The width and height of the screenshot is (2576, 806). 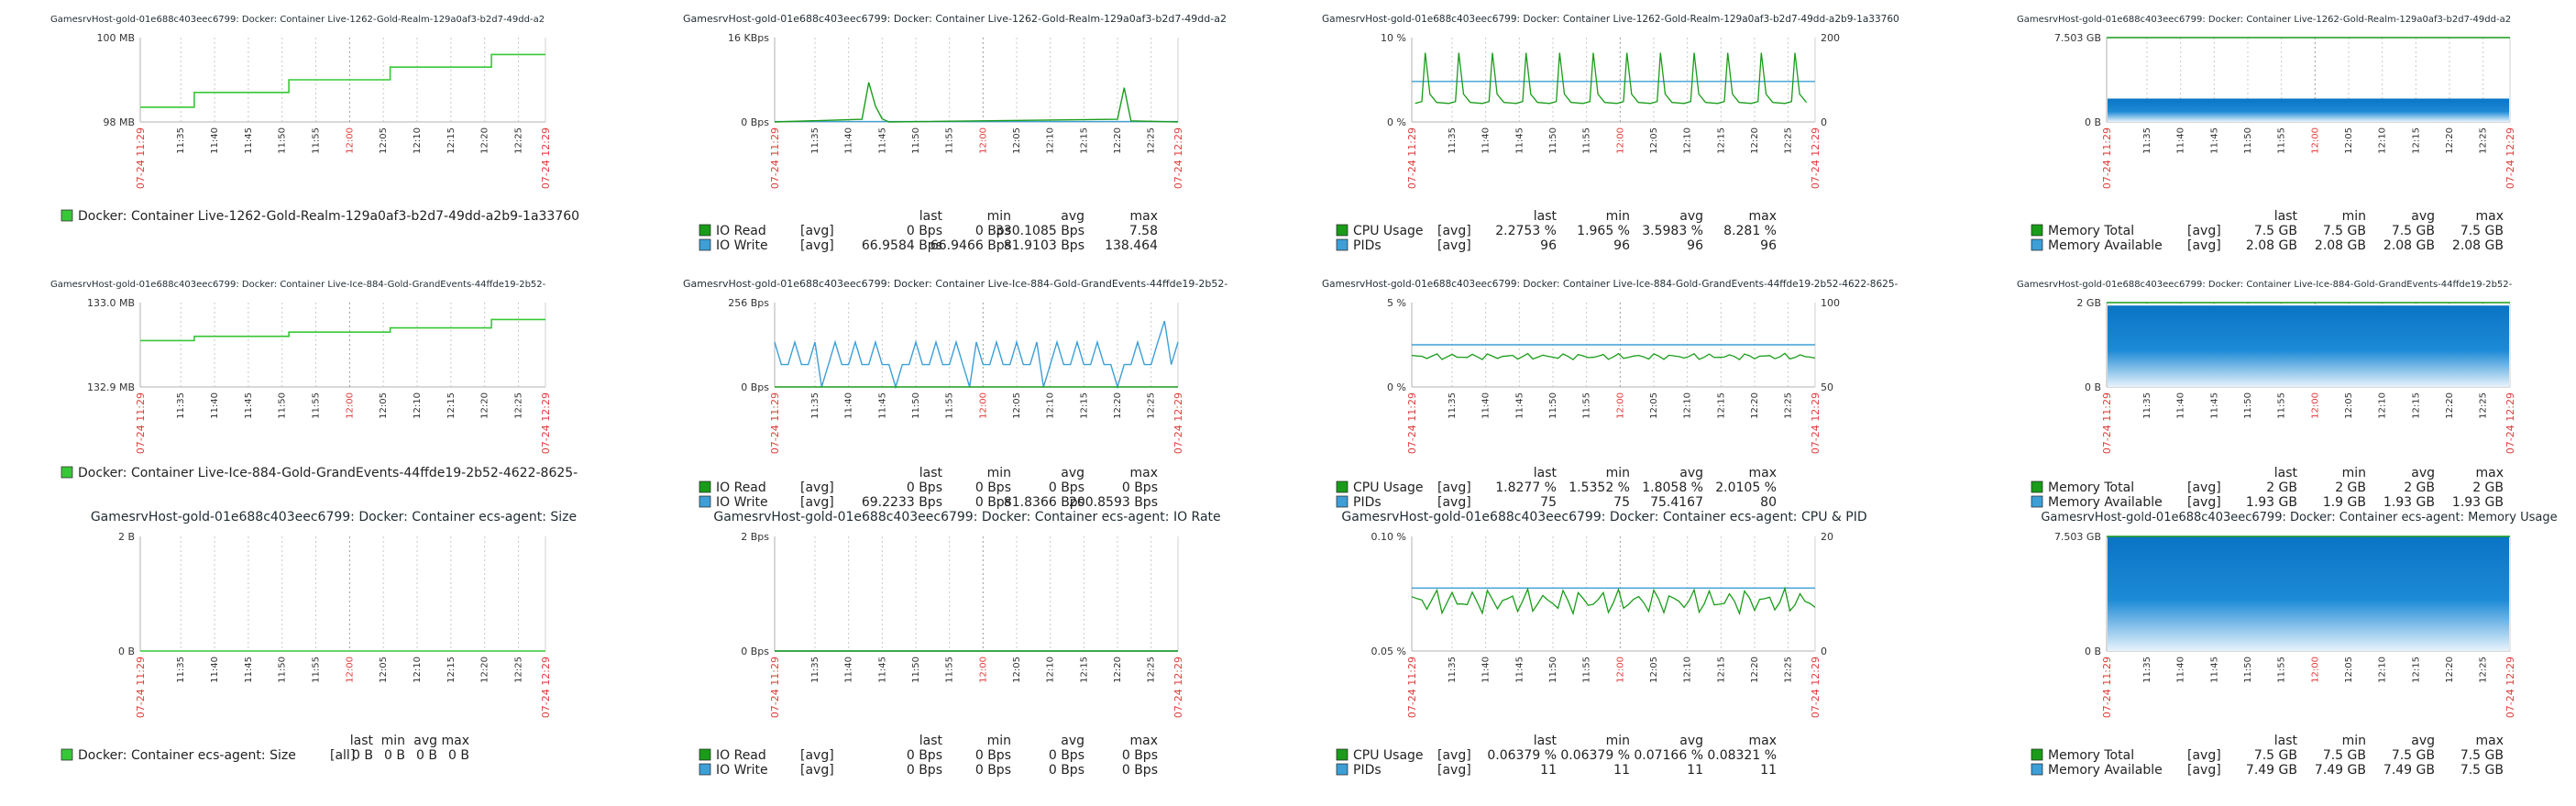 I want to click on legend-value: 7.58, so click(x=1143, y=231).